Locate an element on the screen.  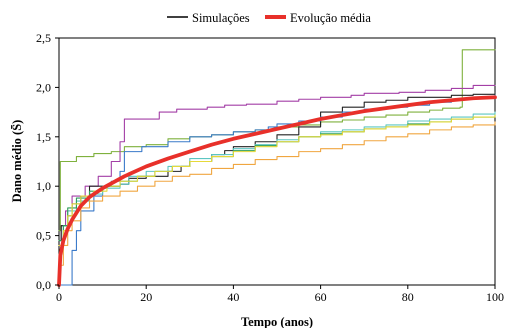
y-tick-label: 0,5 is located at coordinates (43, 236).